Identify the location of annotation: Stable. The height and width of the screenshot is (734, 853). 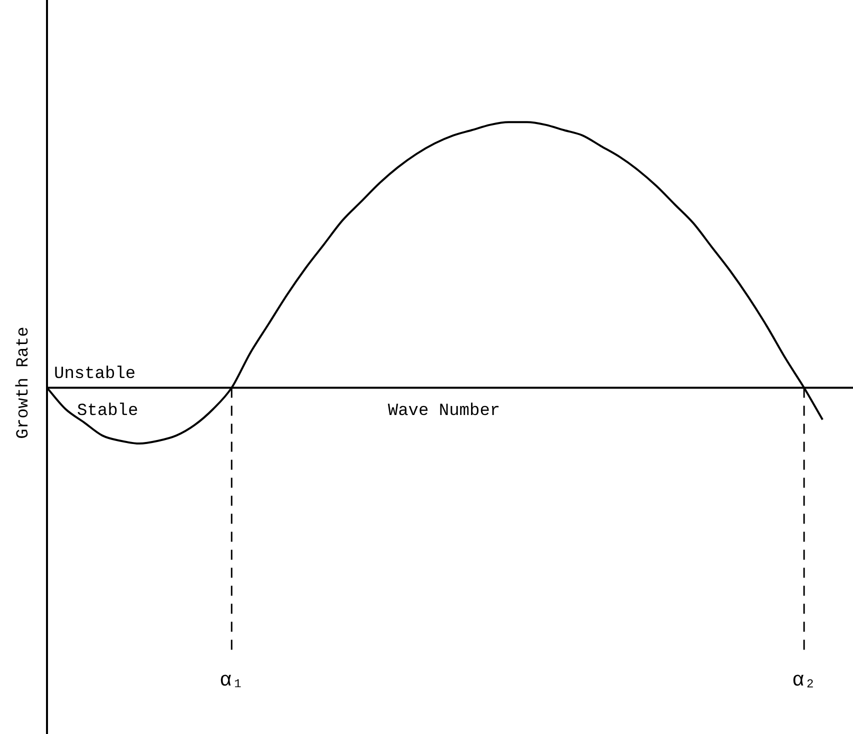
(107, 411).